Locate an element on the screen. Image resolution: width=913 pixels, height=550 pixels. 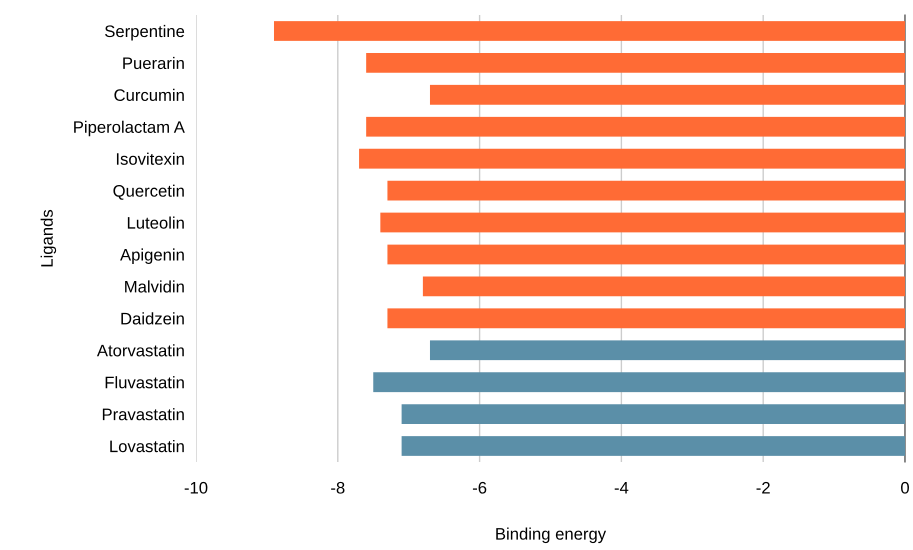
y-tick-label: Lovastatin is located at coordinates (147, 446).